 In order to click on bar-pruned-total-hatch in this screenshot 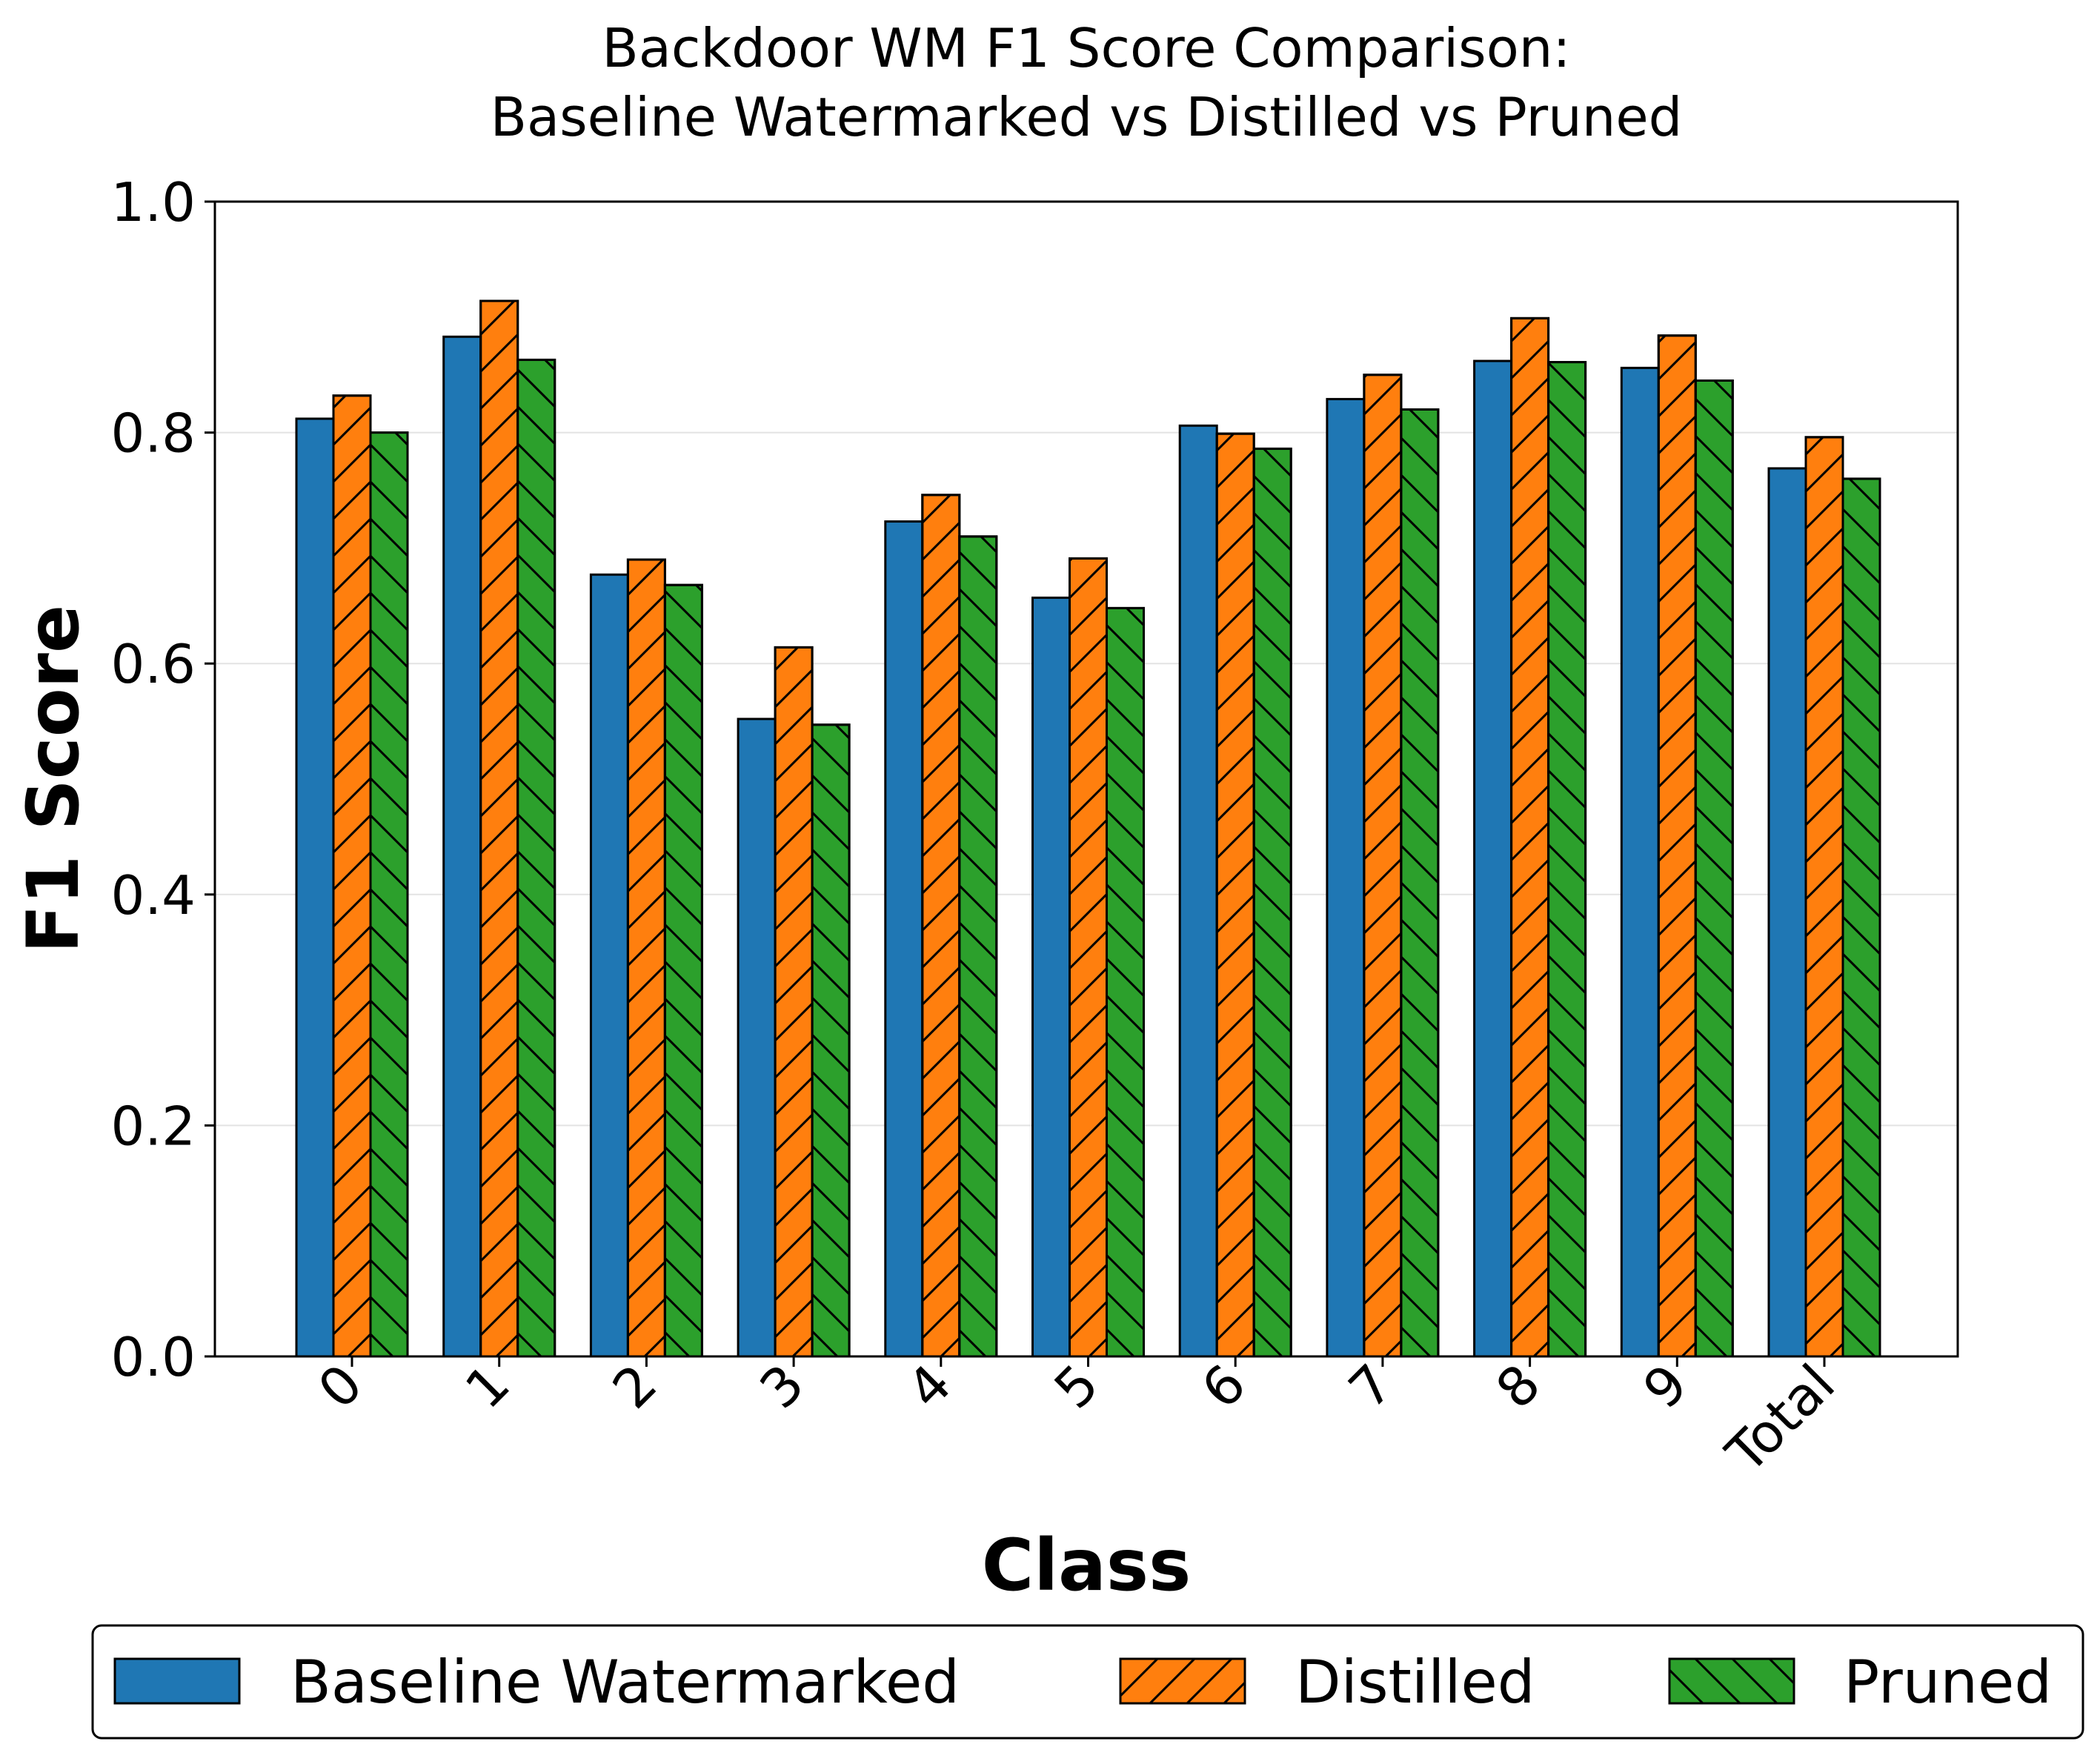, I will do `click(1861, 917)`.